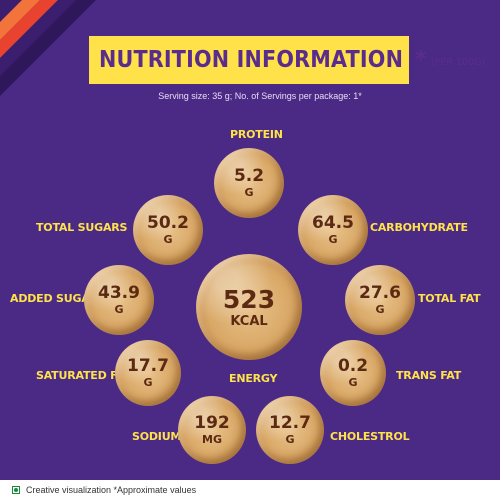 The height and width of the screenshot is (500, 500). What do you see at coordinates (16, 490) in the screenshot?
I see `veg-mark-icon` at bounding box center [16, 490].